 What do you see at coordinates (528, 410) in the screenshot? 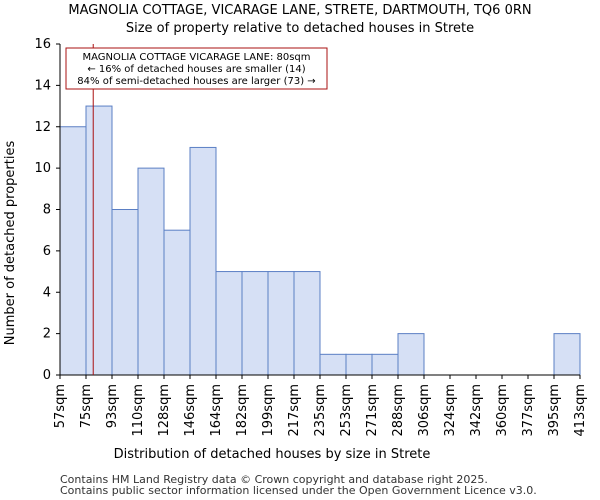
I see `x-tick-label-18: 377sqm` at bounding box center [528, 410].